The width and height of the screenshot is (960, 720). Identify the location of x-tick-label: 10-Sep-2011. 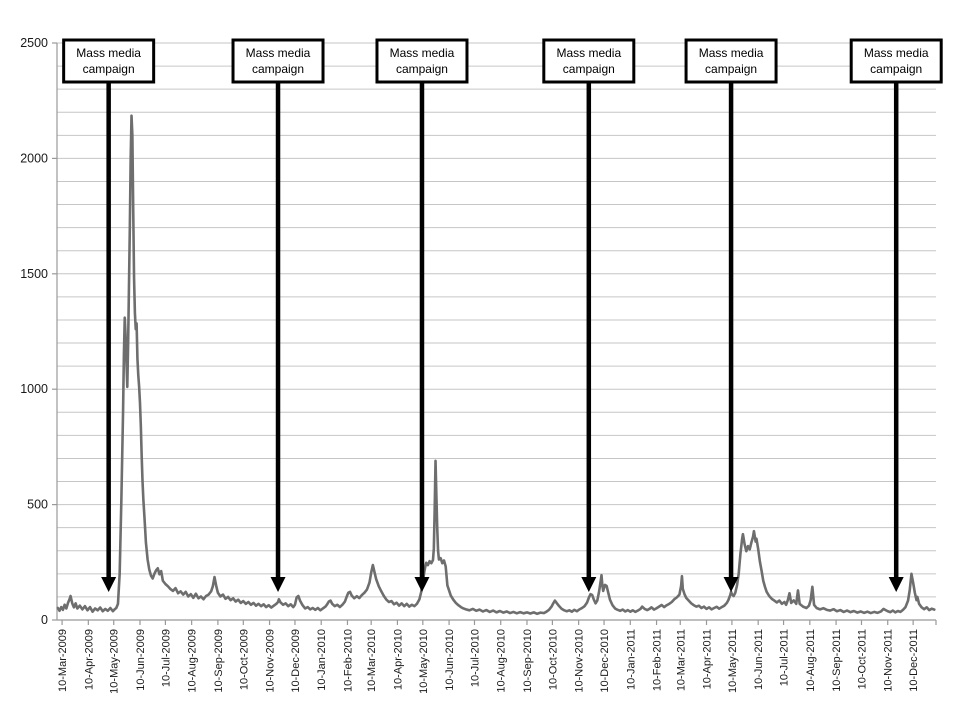
(837, 660).